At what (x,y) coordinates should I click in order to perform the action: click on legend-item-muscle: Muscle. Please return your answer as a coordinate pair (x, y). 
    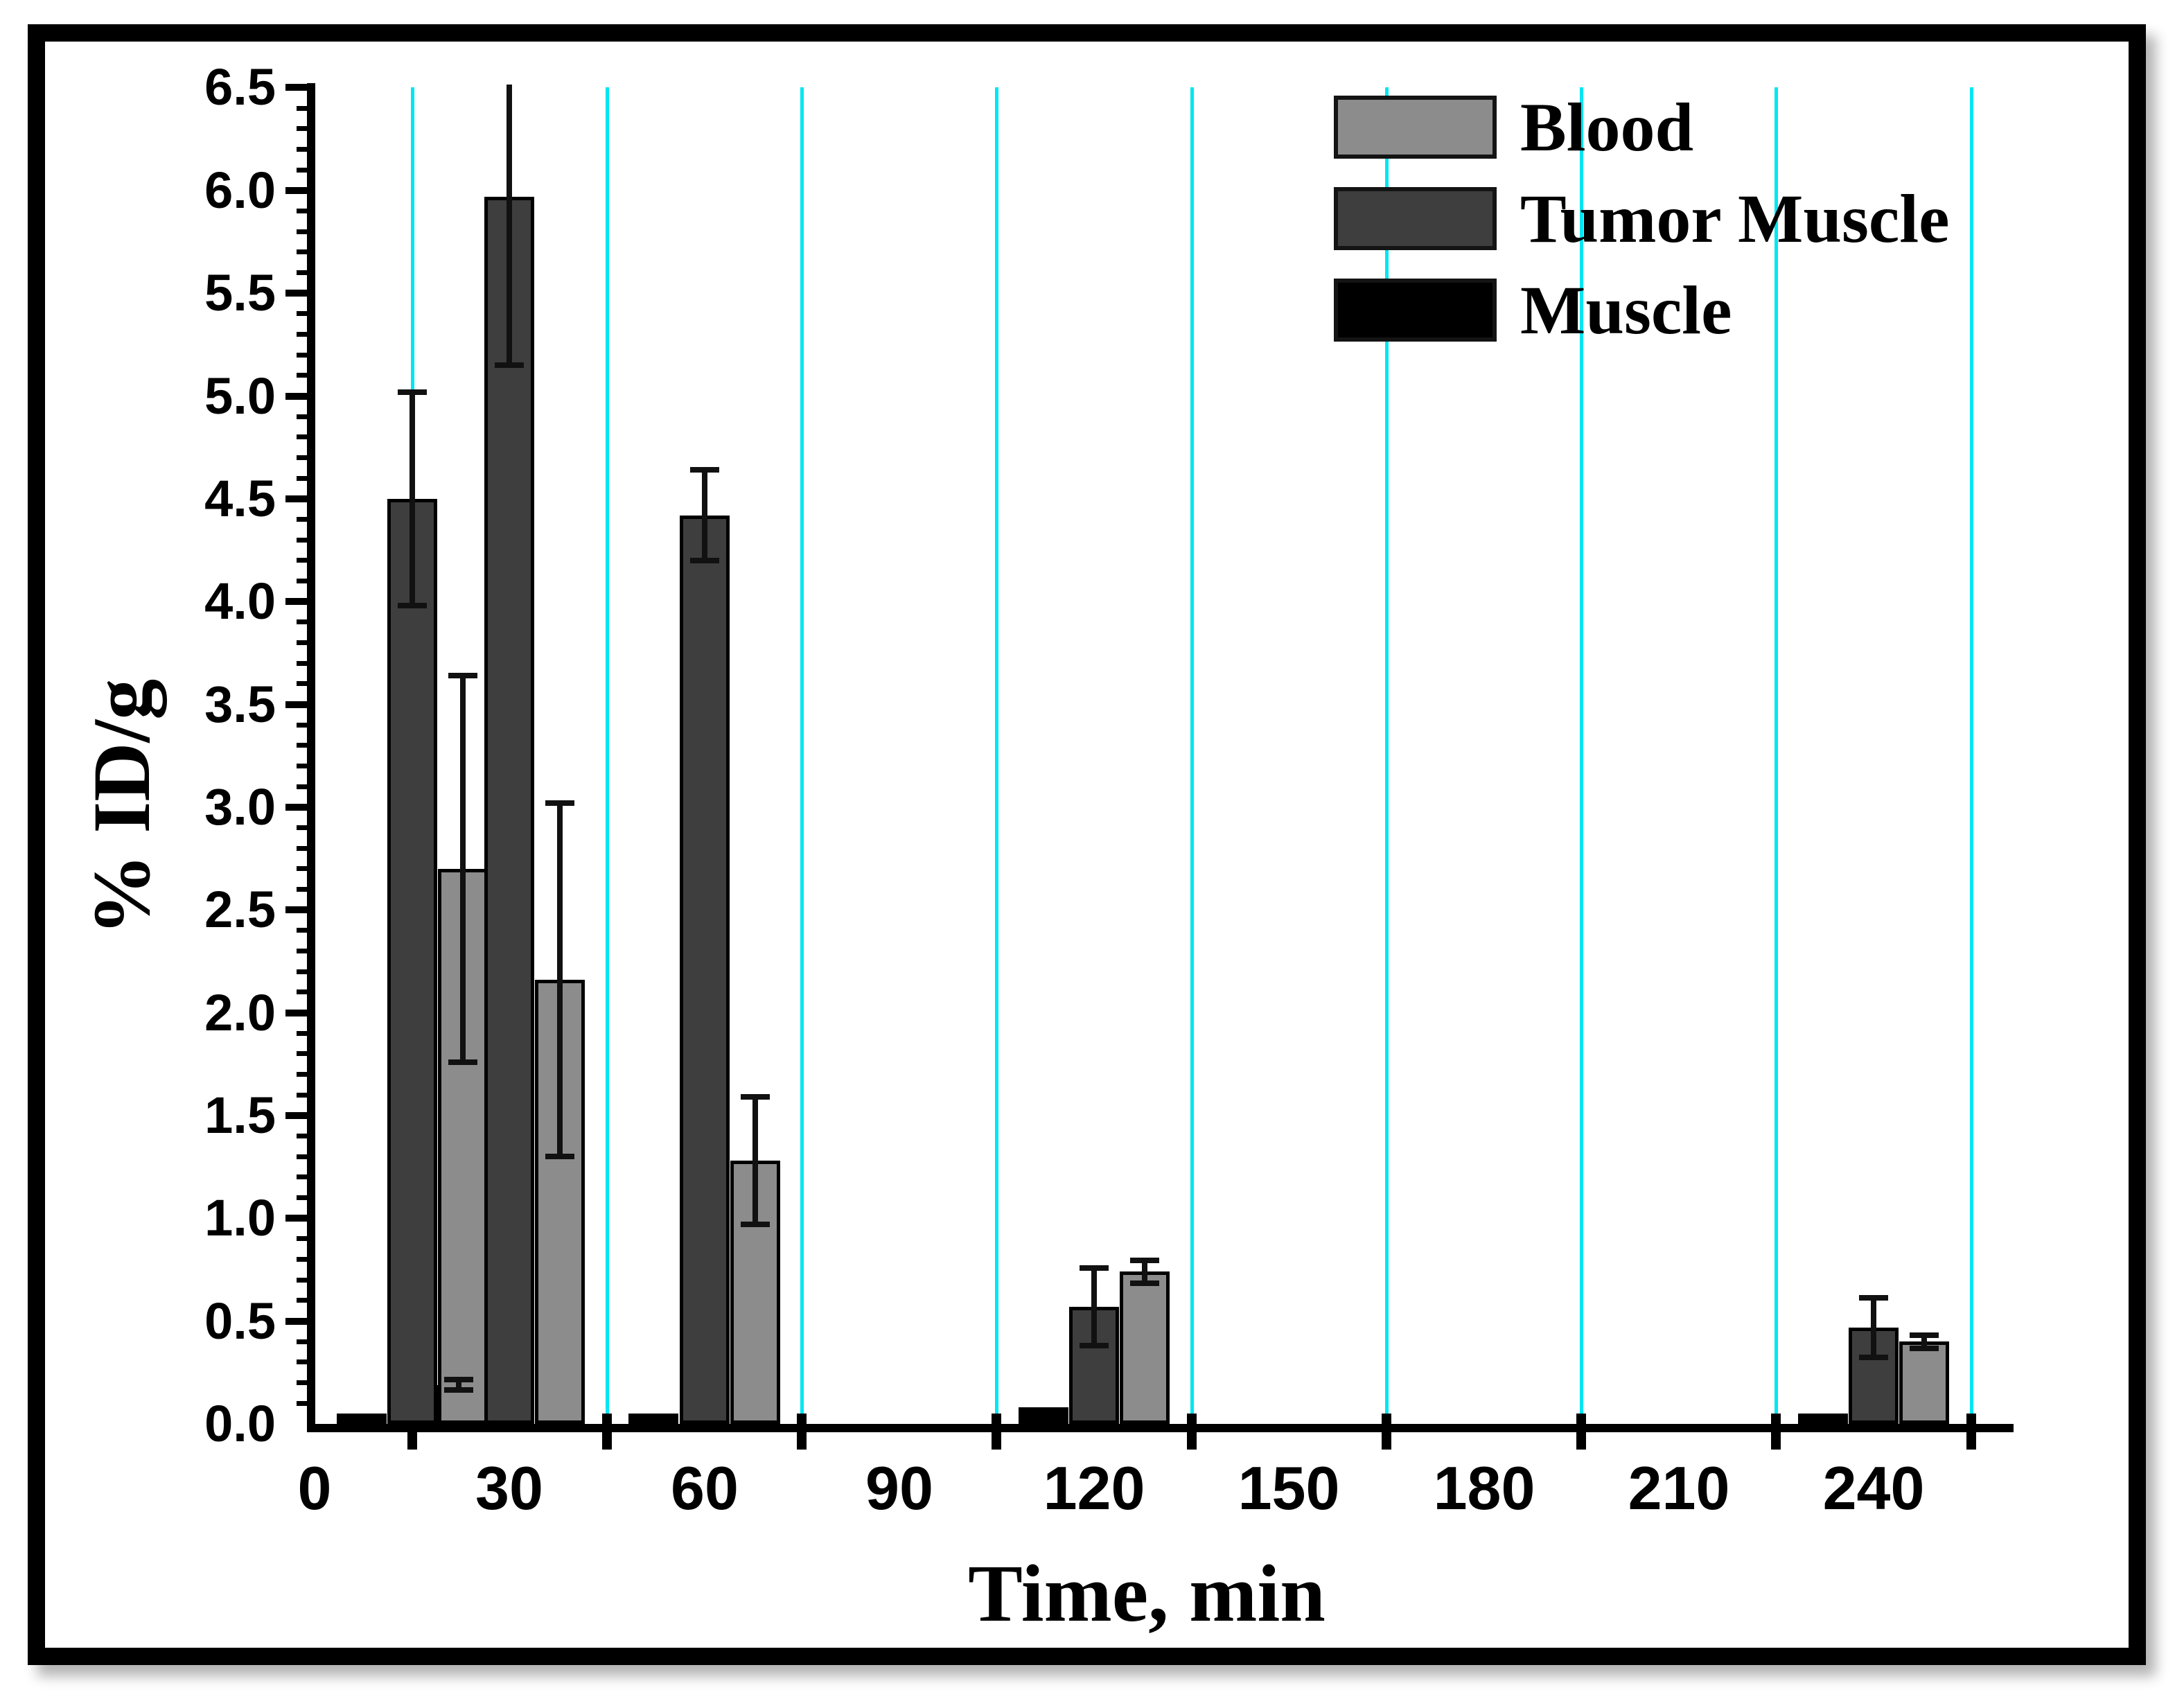
    Looking at the image, I should click on (1642, 310).